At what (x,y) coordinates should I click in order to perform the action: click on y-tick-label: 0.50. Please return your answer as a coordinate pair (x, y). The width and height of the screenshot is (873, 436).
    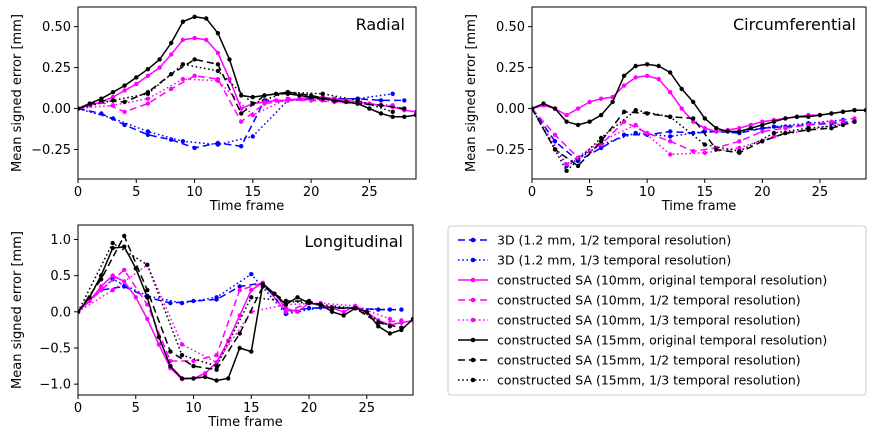
    Looking at the image, I should click on (56, 27).